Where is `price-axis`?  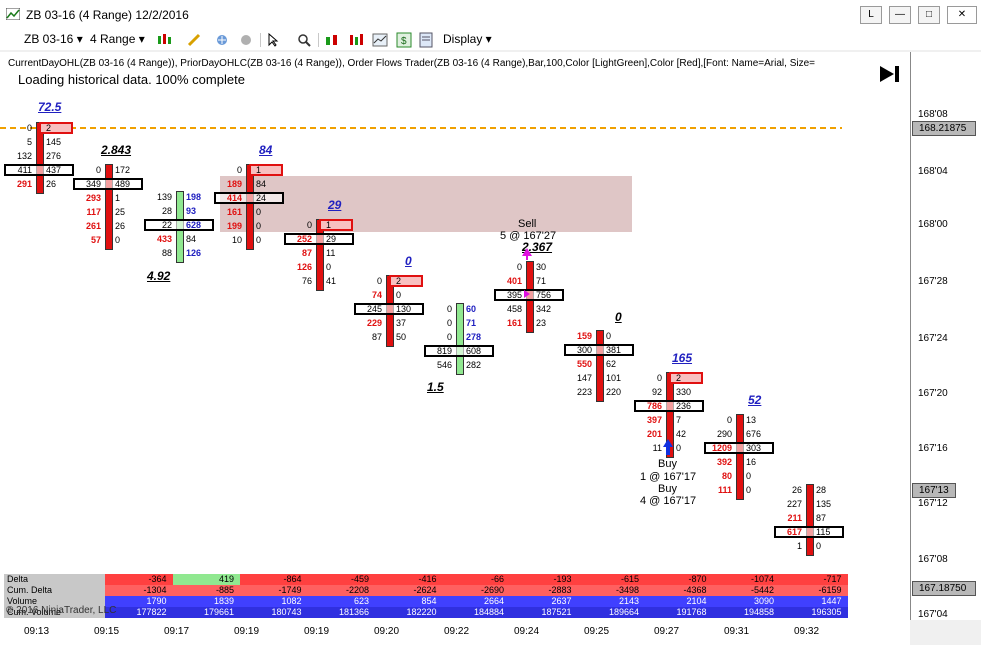
price-axis is located at coordinates (945, 336).